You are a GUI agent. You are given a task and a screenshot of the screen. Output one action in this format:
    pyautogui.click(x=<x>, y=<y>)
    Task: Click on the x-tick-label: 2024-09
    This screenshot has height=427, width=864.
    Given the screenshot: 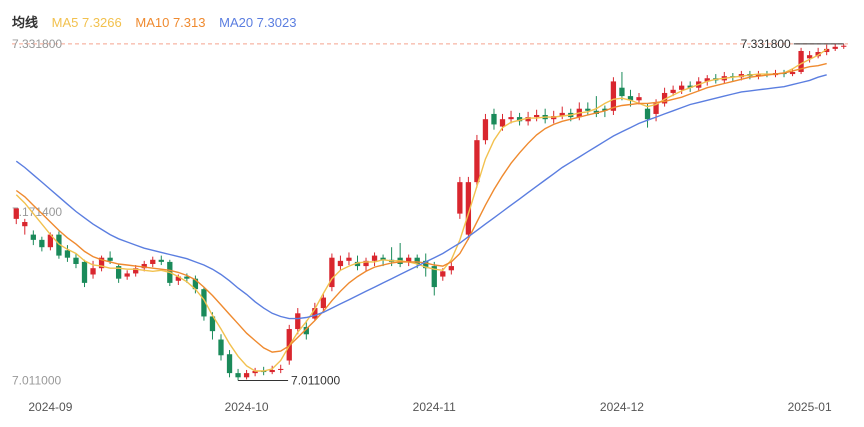 What is the action you would take?
    pyautogui.click(x=50, y=407)
    